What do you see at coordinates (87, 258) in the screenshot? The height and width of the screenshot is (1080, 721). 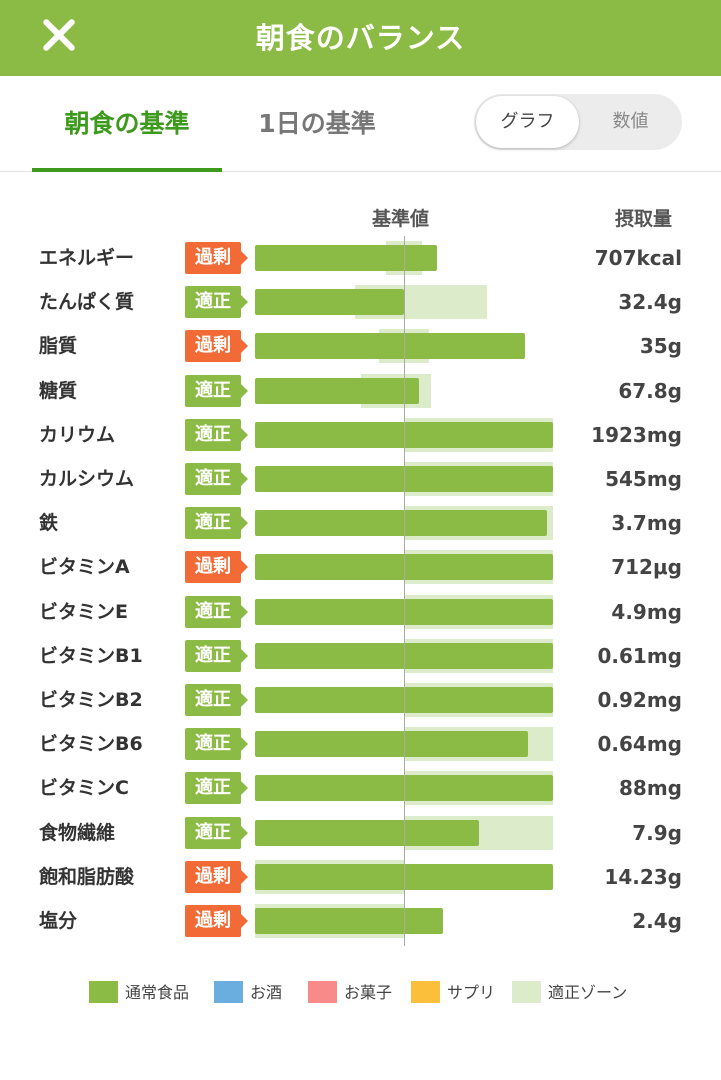 I see `nutrient-label: エネルギー` at bounding box center [87, 258].